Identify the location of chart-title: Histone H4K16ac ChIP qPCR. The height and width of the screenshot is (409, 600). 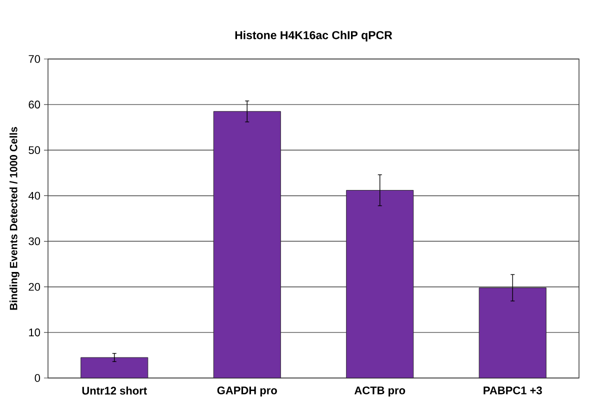
(313, 36).